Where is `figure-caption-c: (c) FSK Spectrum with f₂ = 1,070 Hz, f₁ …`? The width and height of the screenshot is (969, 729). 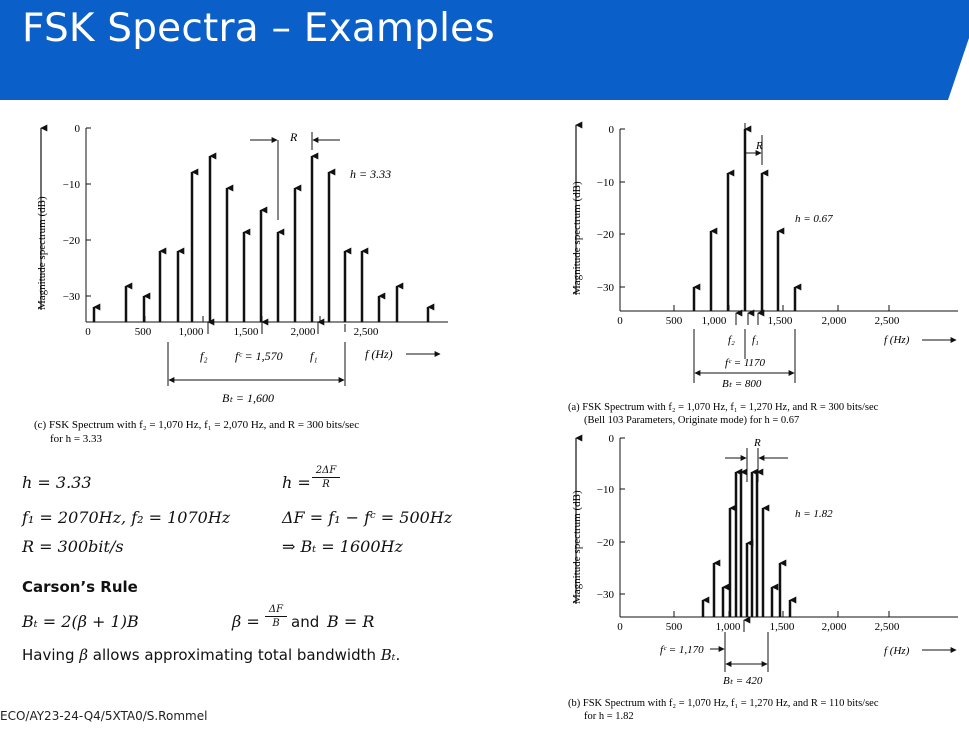 figure-caption-c: (c) FSK Spectrum with f₂ = 1,070 Hz, f₁ … is located at coordinates (196, 425).